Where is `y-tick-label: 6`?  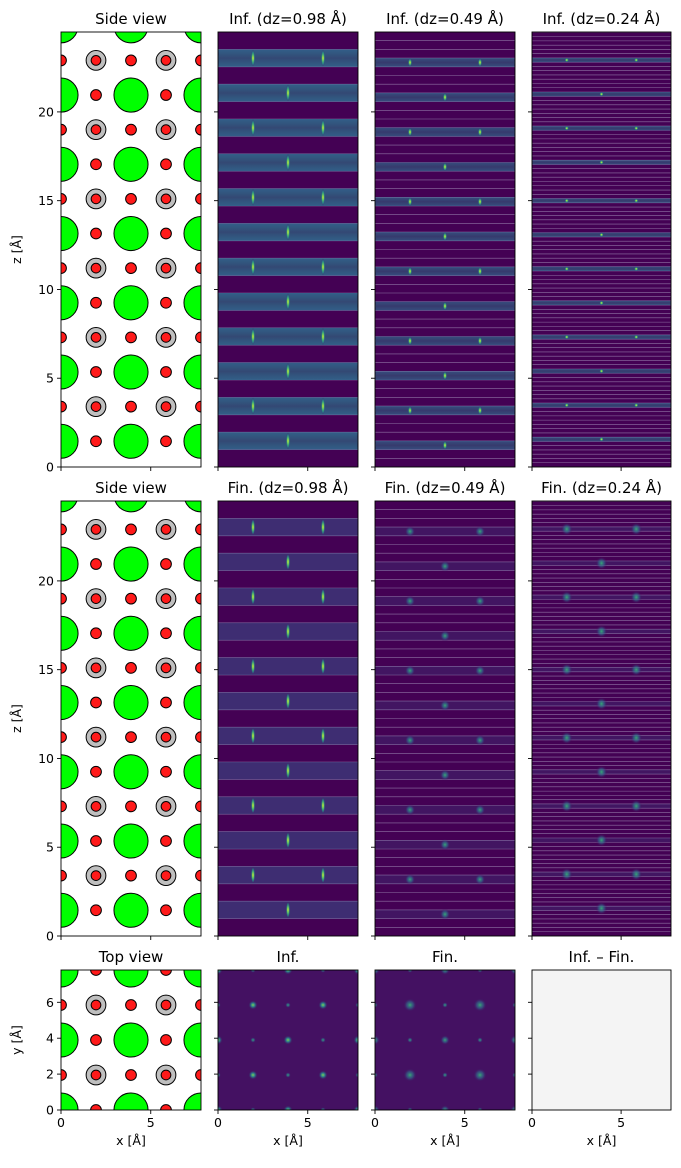
y-tick-label: 6 is located at coordinates (50, 1002).